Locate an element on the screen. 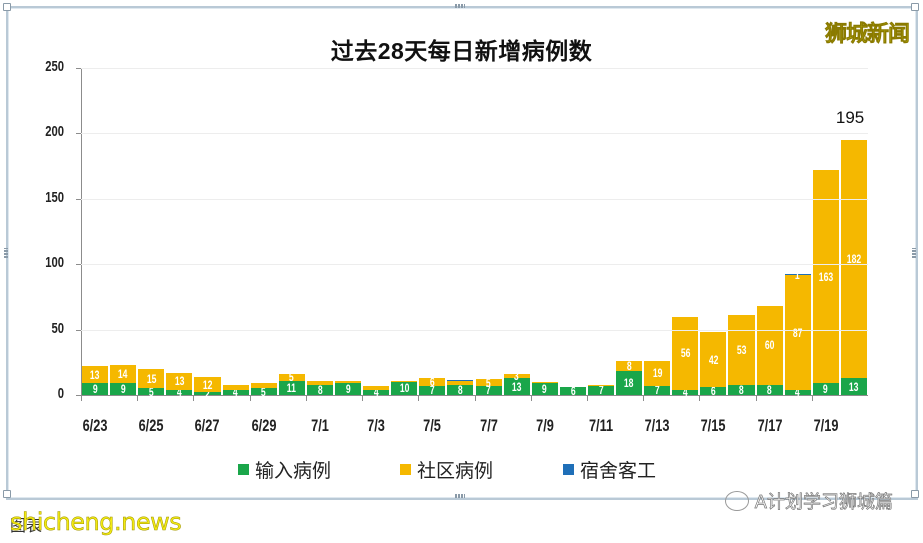  bar-7-8: 13 3 is located at coordinates (516, 382).